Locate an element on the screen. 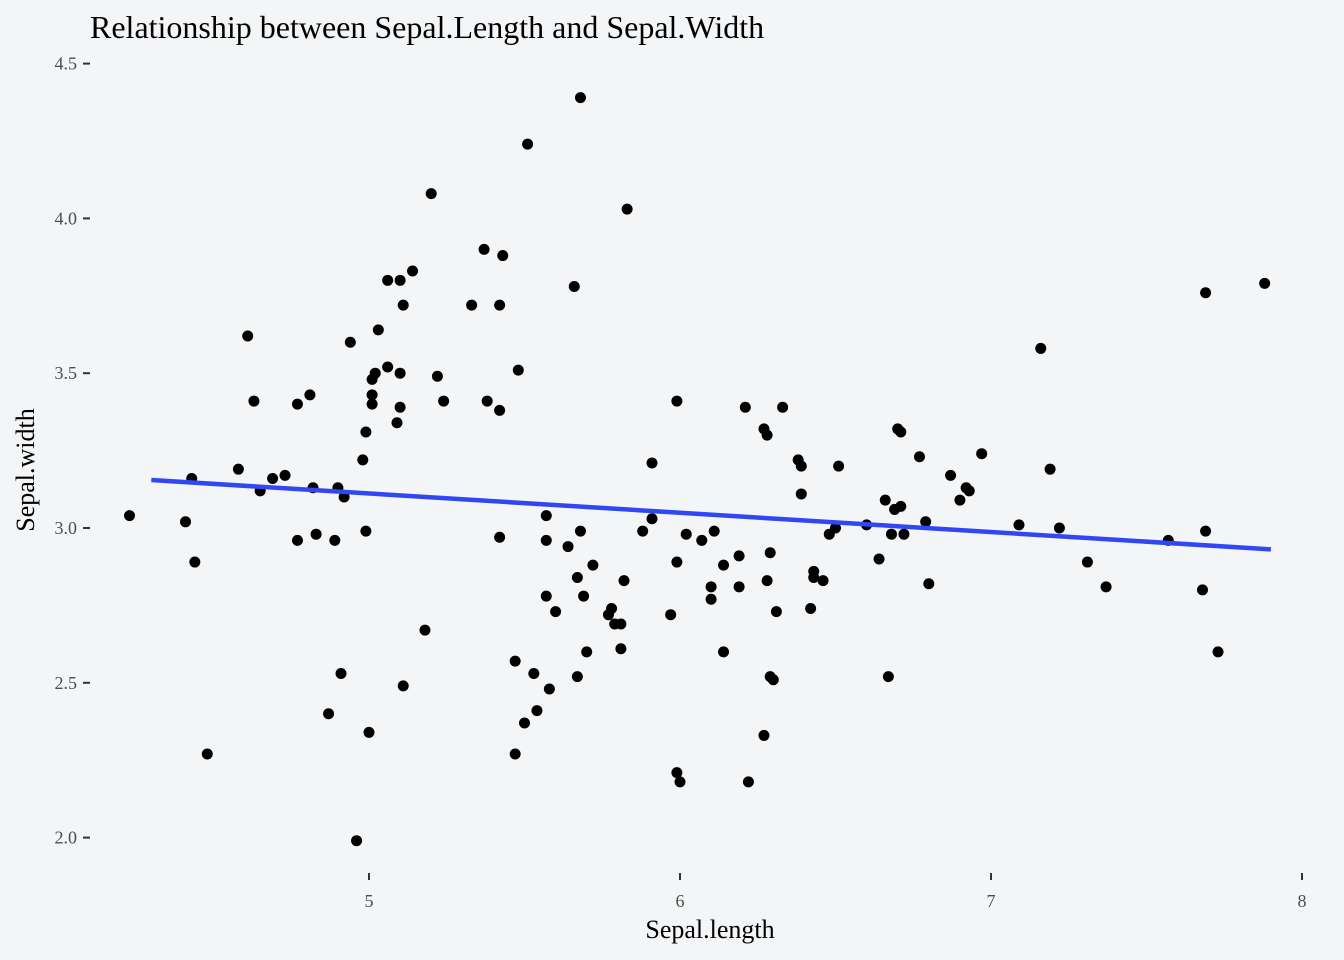 The width and height of the screenshot is (1344, 960). y-tick-label: 3.5 is located at coordinates (66, 373).